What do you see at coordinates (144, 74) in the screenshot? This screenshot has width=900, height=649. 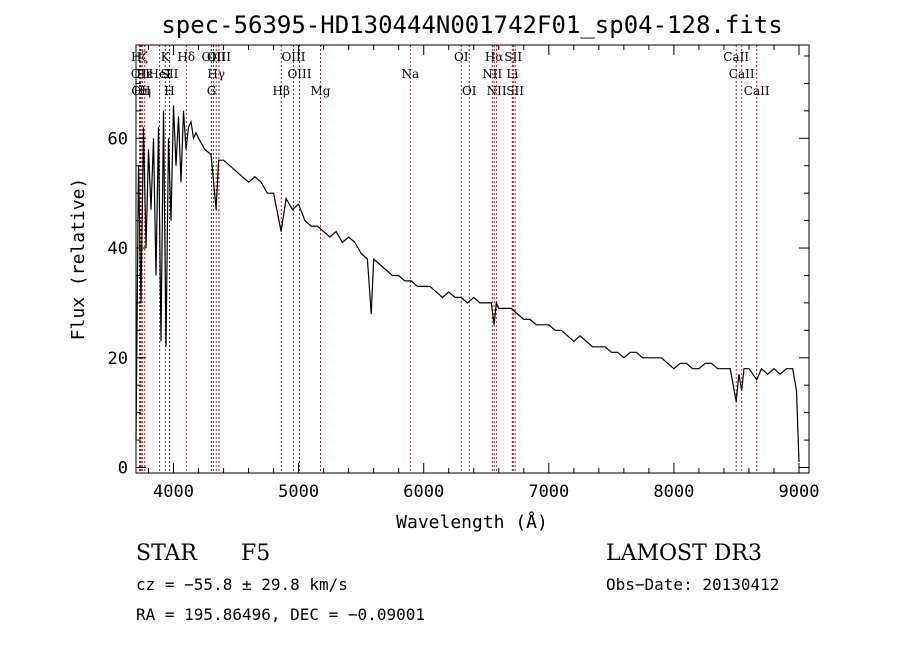 I see `line-label: Hε` at bounding box center [144, 74].